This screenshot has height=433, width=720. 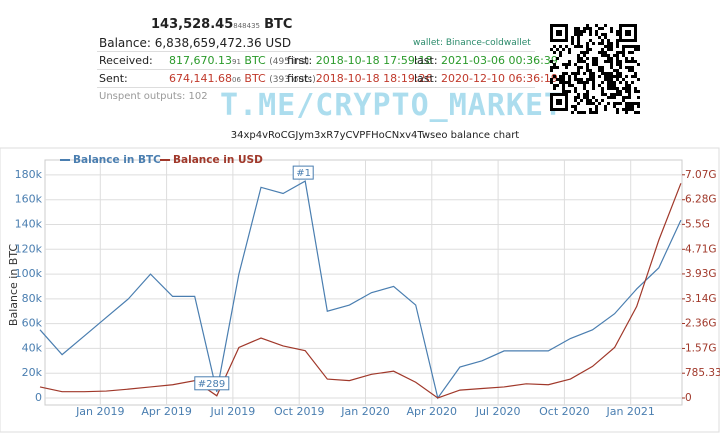 I want to click on annotation-box, so click(x=303, y=172).